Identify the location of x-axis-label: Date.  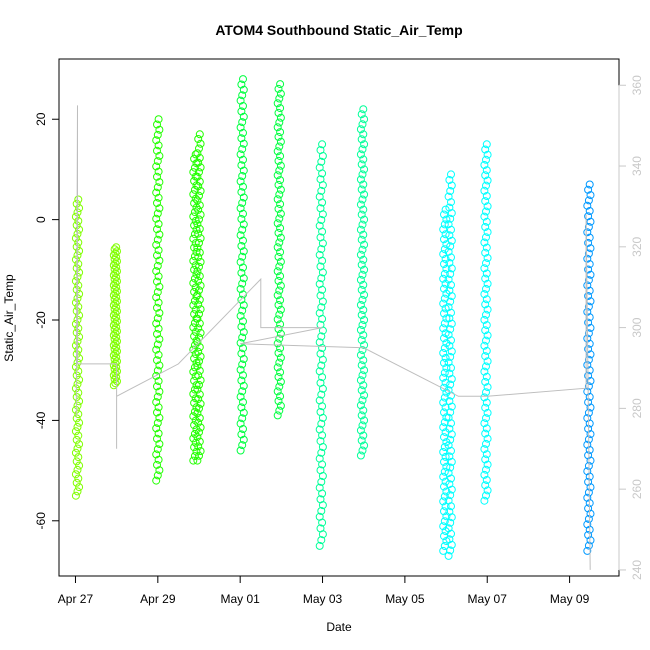
(339, 627).